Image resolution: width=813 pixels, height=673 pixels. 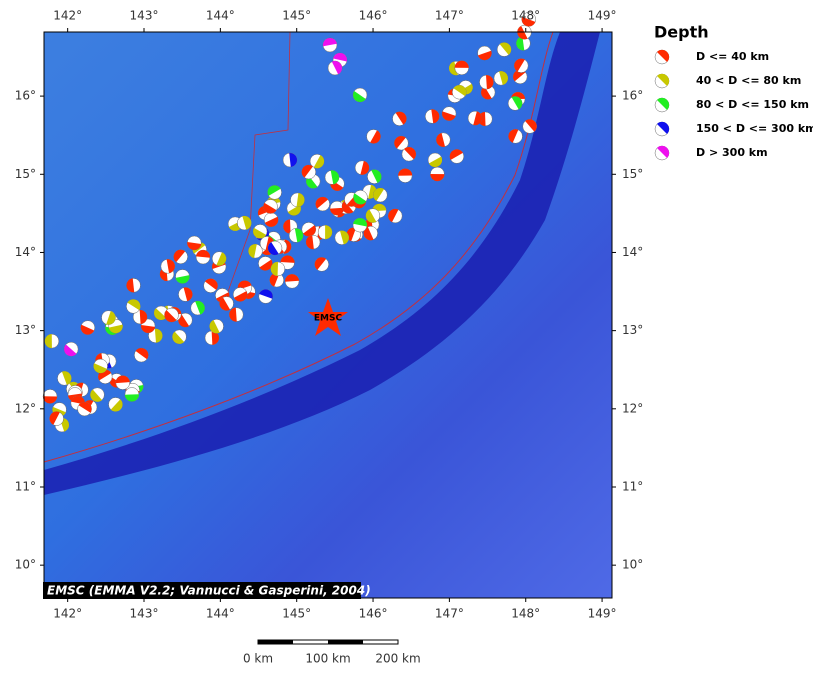 What do you see at coordinates (25, 252) in the screenshot?
I see `lat-label: 14°` at bounding box center [25, 252].